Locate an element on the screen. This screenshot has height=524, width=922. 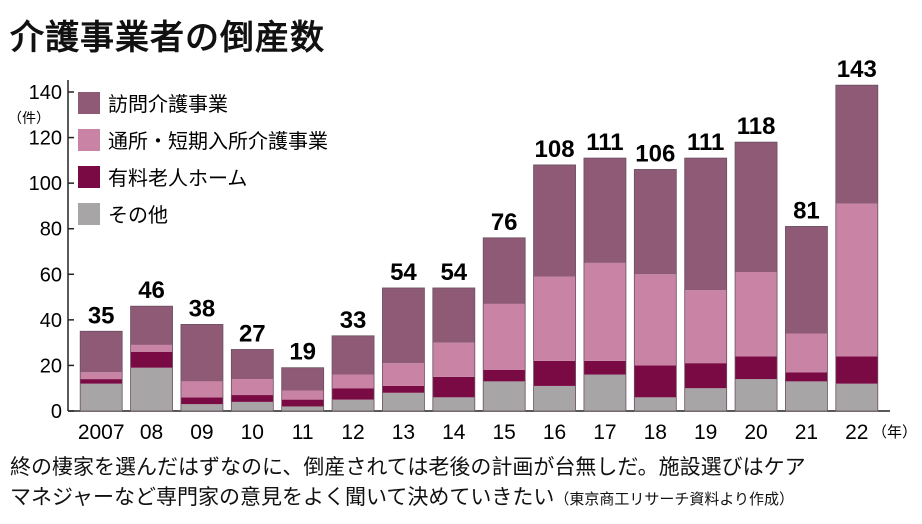
y-tick-label: 20 is located at coordinates (51, 366).